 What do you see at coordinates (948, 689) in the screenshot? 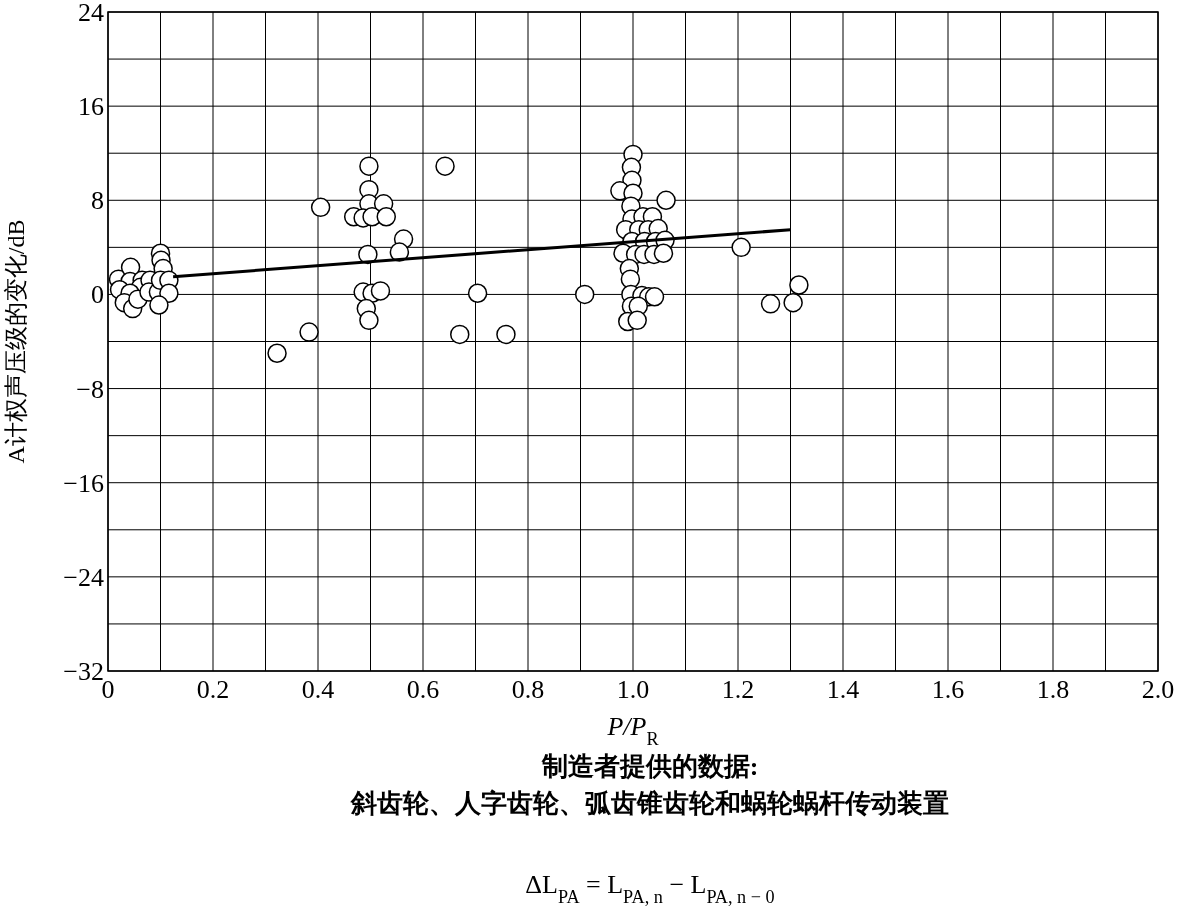
I see `x-tick-label: 1.6` at bounding box center [948, 689].